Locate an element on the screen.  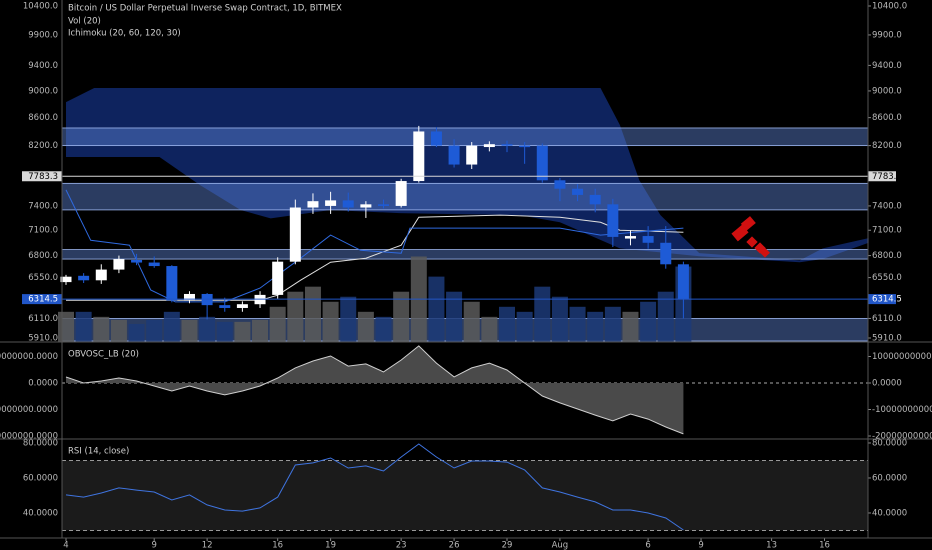
y-tick-label: 6800.0 is located at coordinates (43, 256).